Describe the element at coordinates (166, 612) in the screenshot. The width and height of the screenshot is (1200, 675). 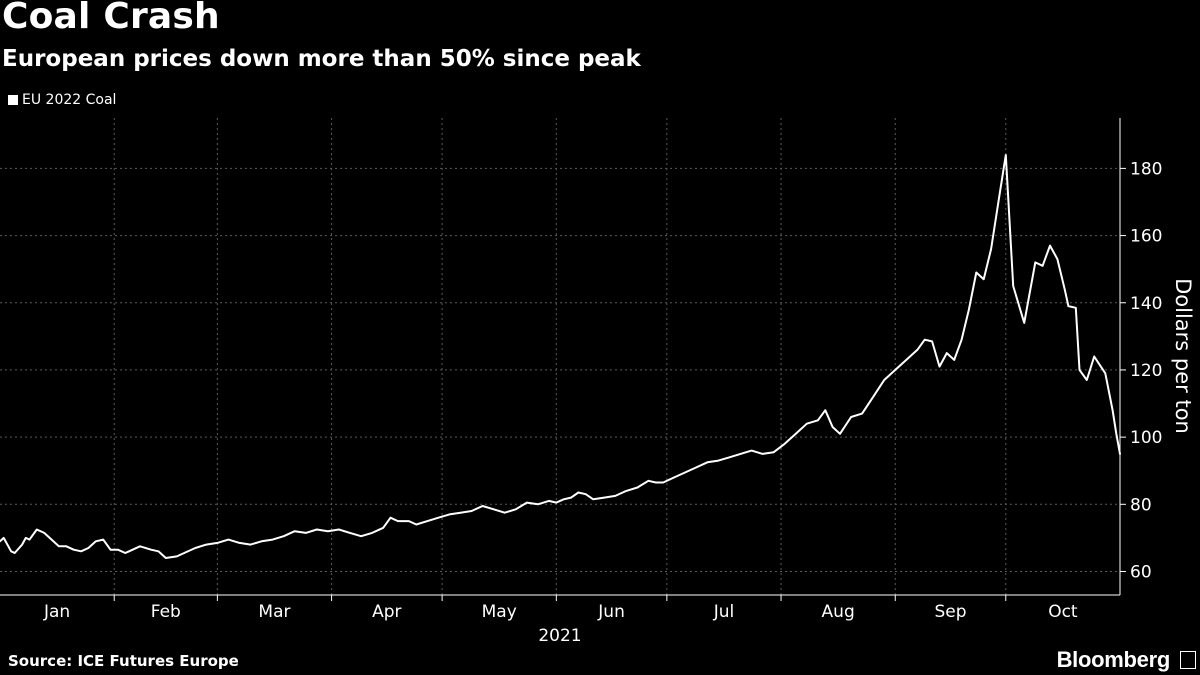
I see `x-tick-label: Feb` at that location.